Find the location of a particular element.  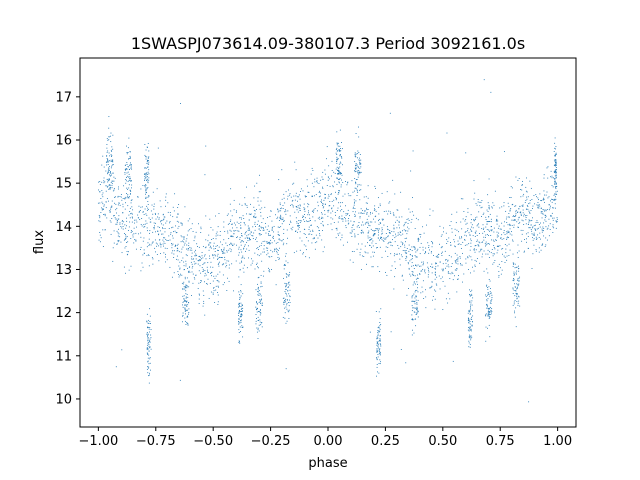

y-tick-label: 15 is located at coordinates (63, 184).